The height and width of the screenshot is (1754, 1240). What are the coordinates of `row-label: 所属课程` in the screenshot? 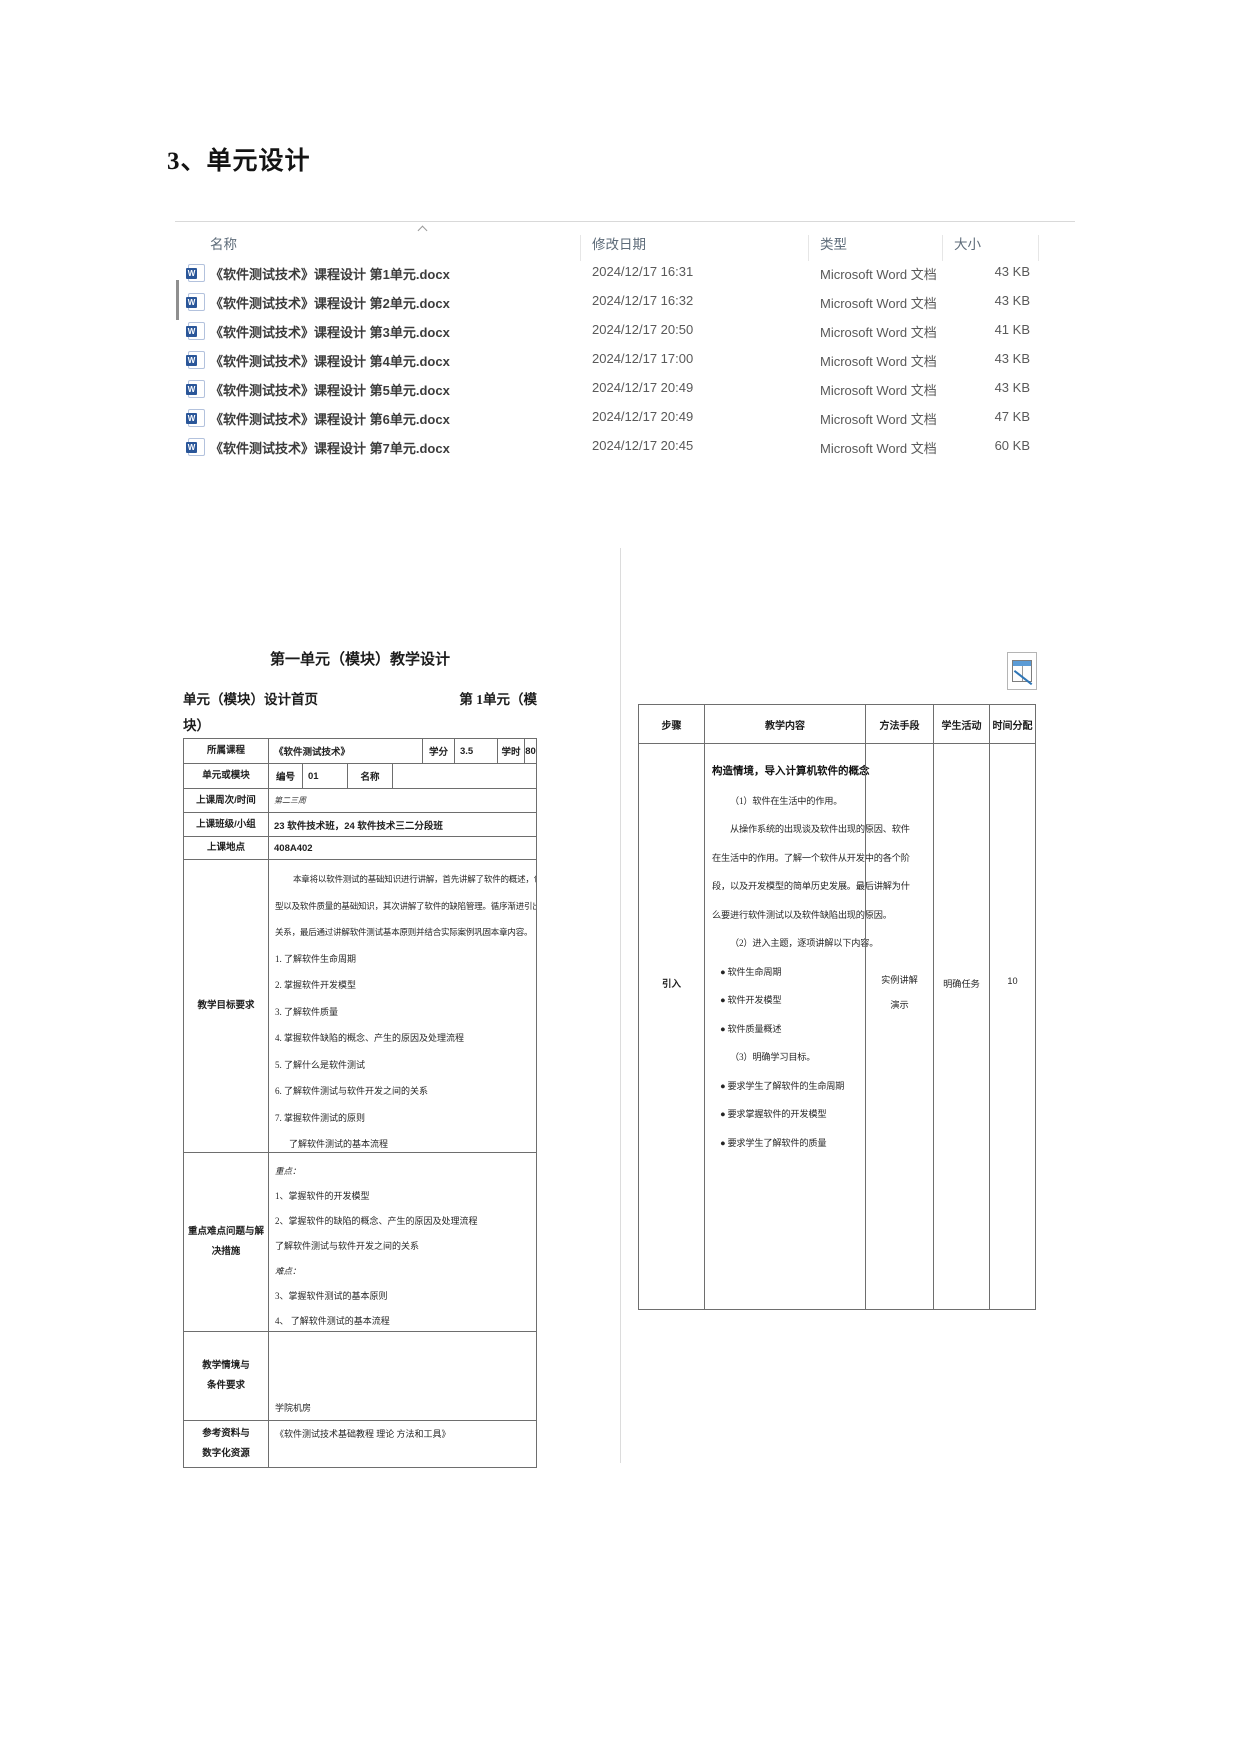 It's located at (225, 750).